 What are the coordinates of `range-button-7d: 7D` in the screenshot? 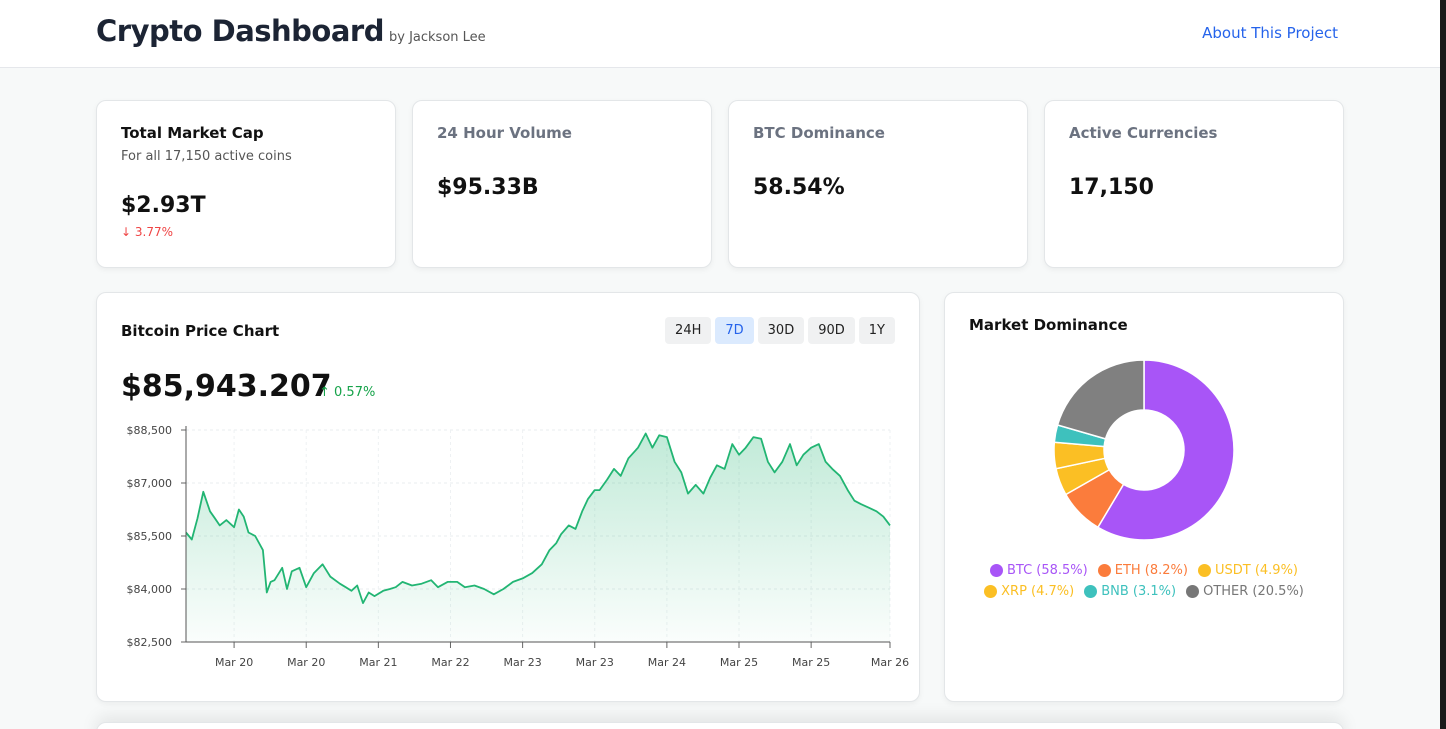 It's located at (734, 330).